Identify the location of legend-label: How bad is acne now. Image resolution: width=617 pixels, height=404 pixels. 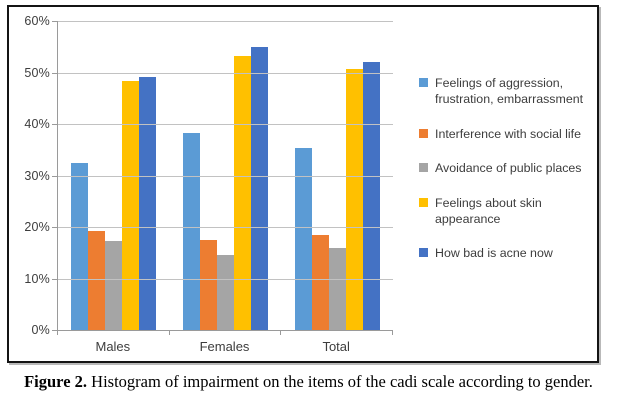
(494, 253).